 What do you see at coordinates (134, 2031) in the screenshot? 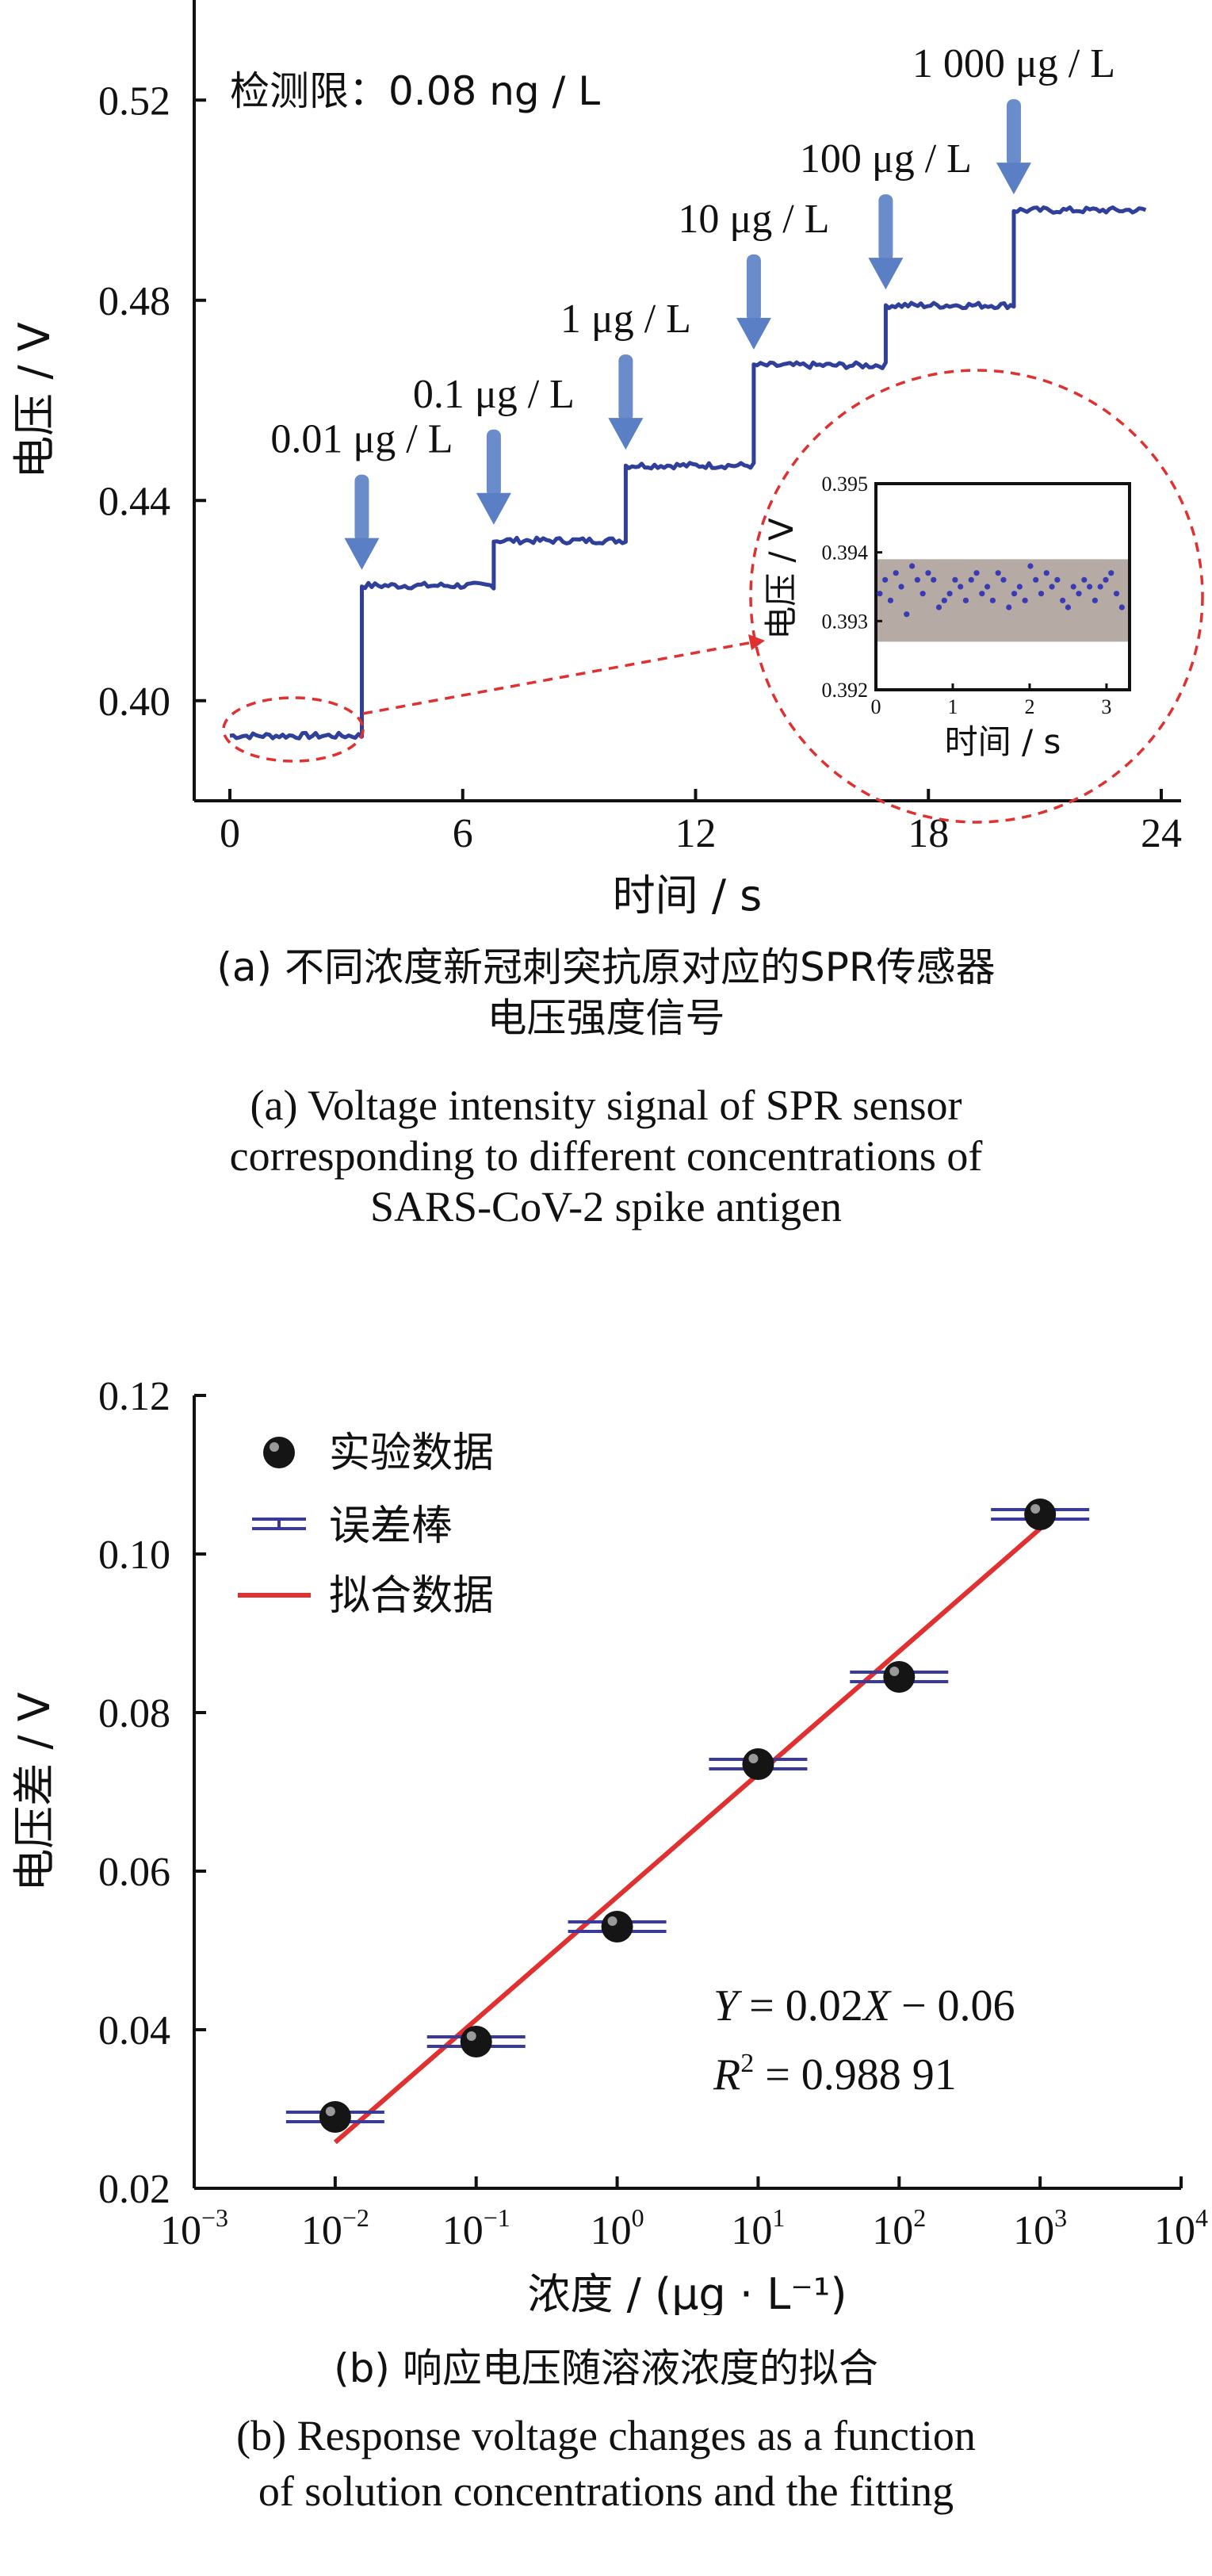
I see `y-tick-label: 0.04` at bounding box center [134, 2031].